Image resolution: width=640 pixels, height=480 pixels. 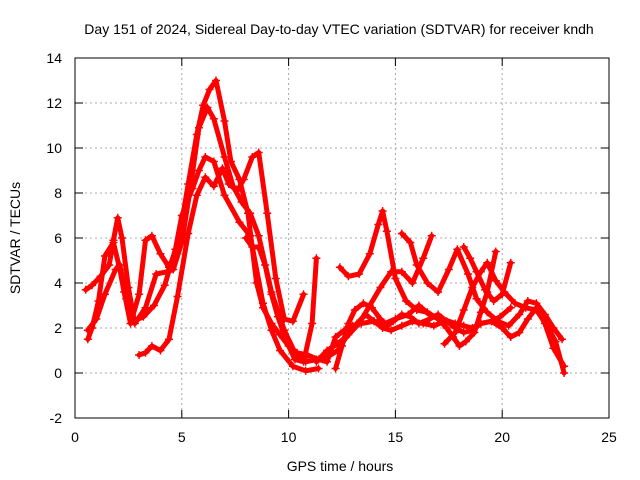 I want to click on x-tick-label: 25, so click(x=609, y=437).